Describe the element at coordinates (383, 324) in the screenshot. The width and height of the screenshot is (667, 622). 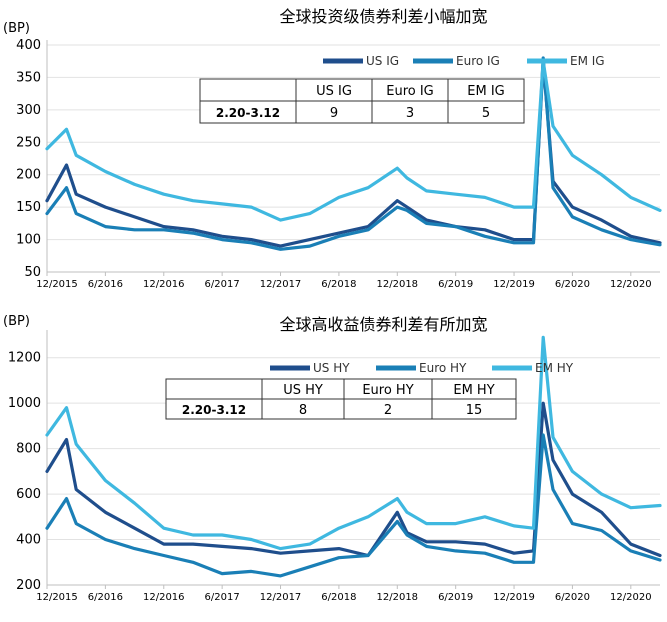
I see `chart-title: 全球高收益债券利差有所加宽` at that location.